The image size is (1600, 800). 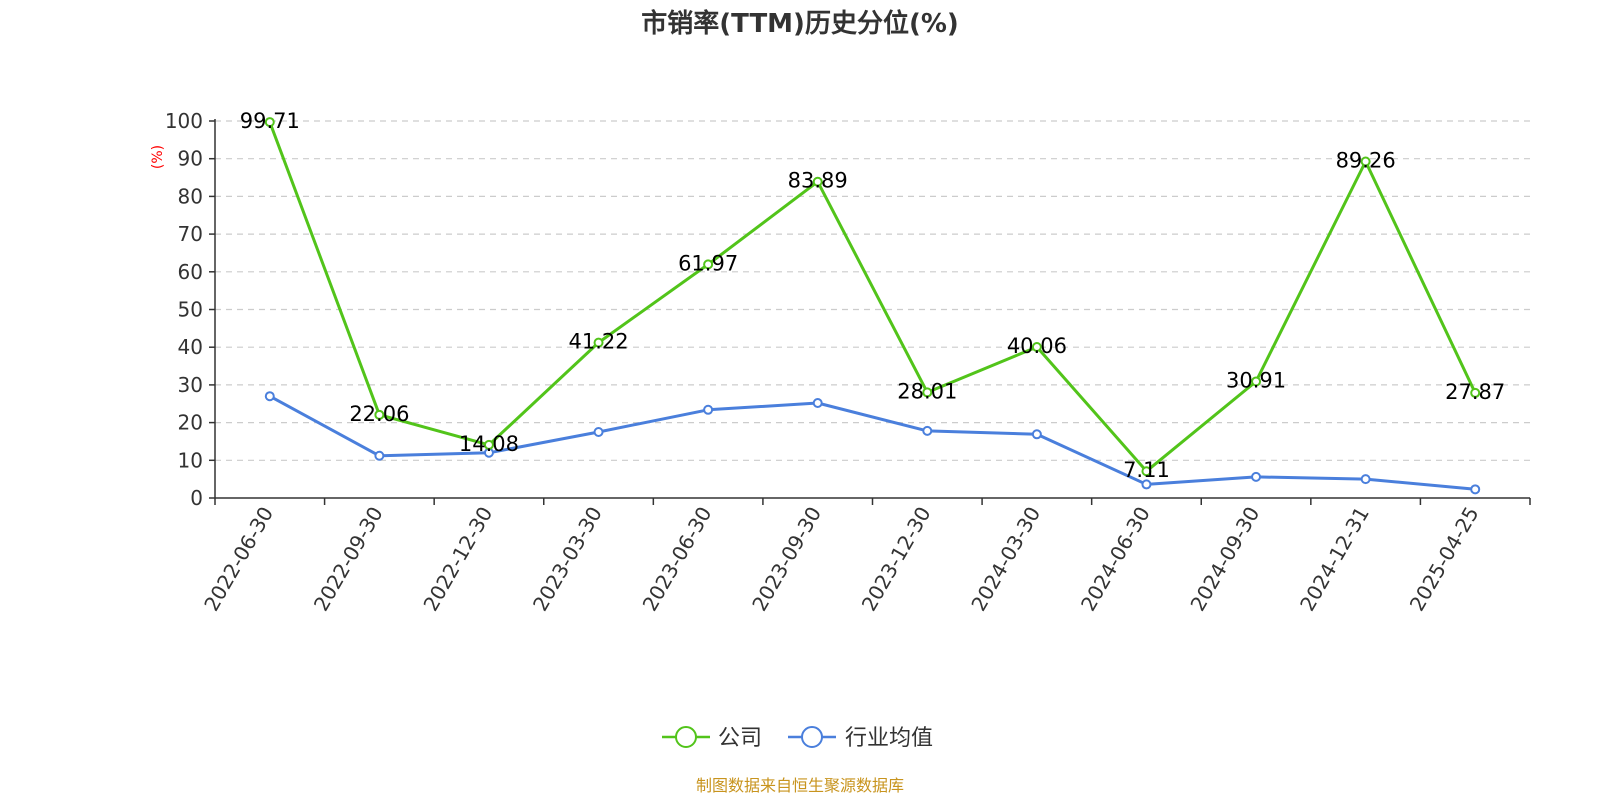 What do you see at coordinates (238, 559) in the screenshot?
I see `x-tick-label: 2022-06-30` at bounding box center [238, 559].